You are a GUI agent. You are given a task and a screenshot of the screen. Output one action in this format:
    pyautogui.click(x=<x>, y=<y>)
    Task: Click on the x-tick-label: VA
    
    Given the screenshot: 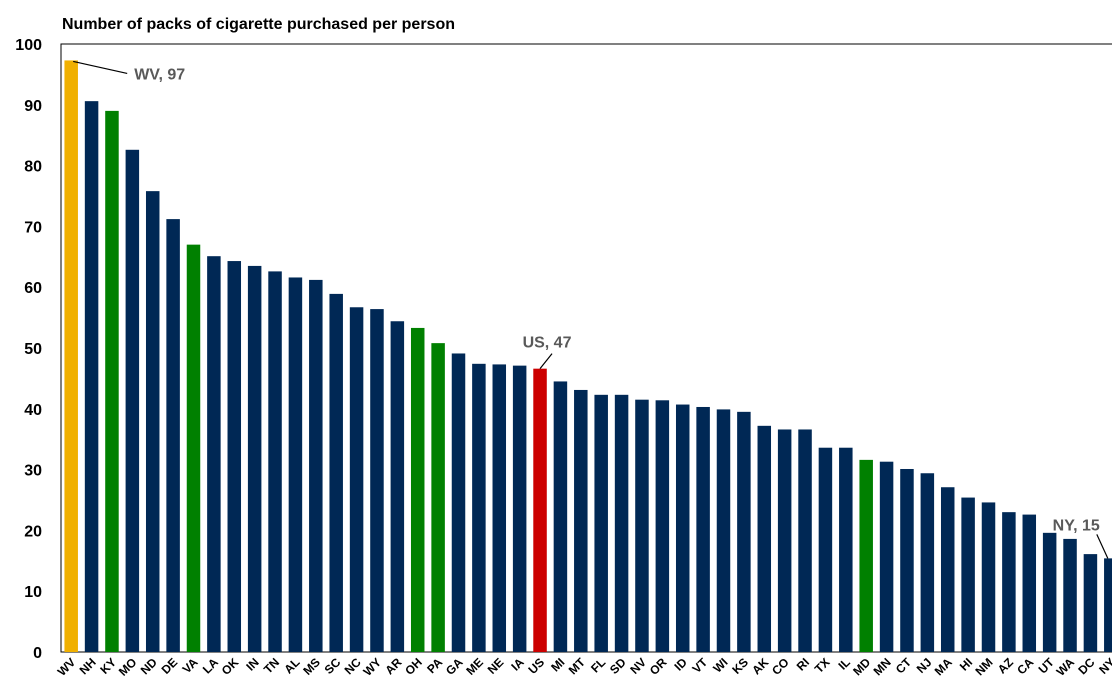 What is the action you would take?
    pyautogui.click(x=190, y=665)
    